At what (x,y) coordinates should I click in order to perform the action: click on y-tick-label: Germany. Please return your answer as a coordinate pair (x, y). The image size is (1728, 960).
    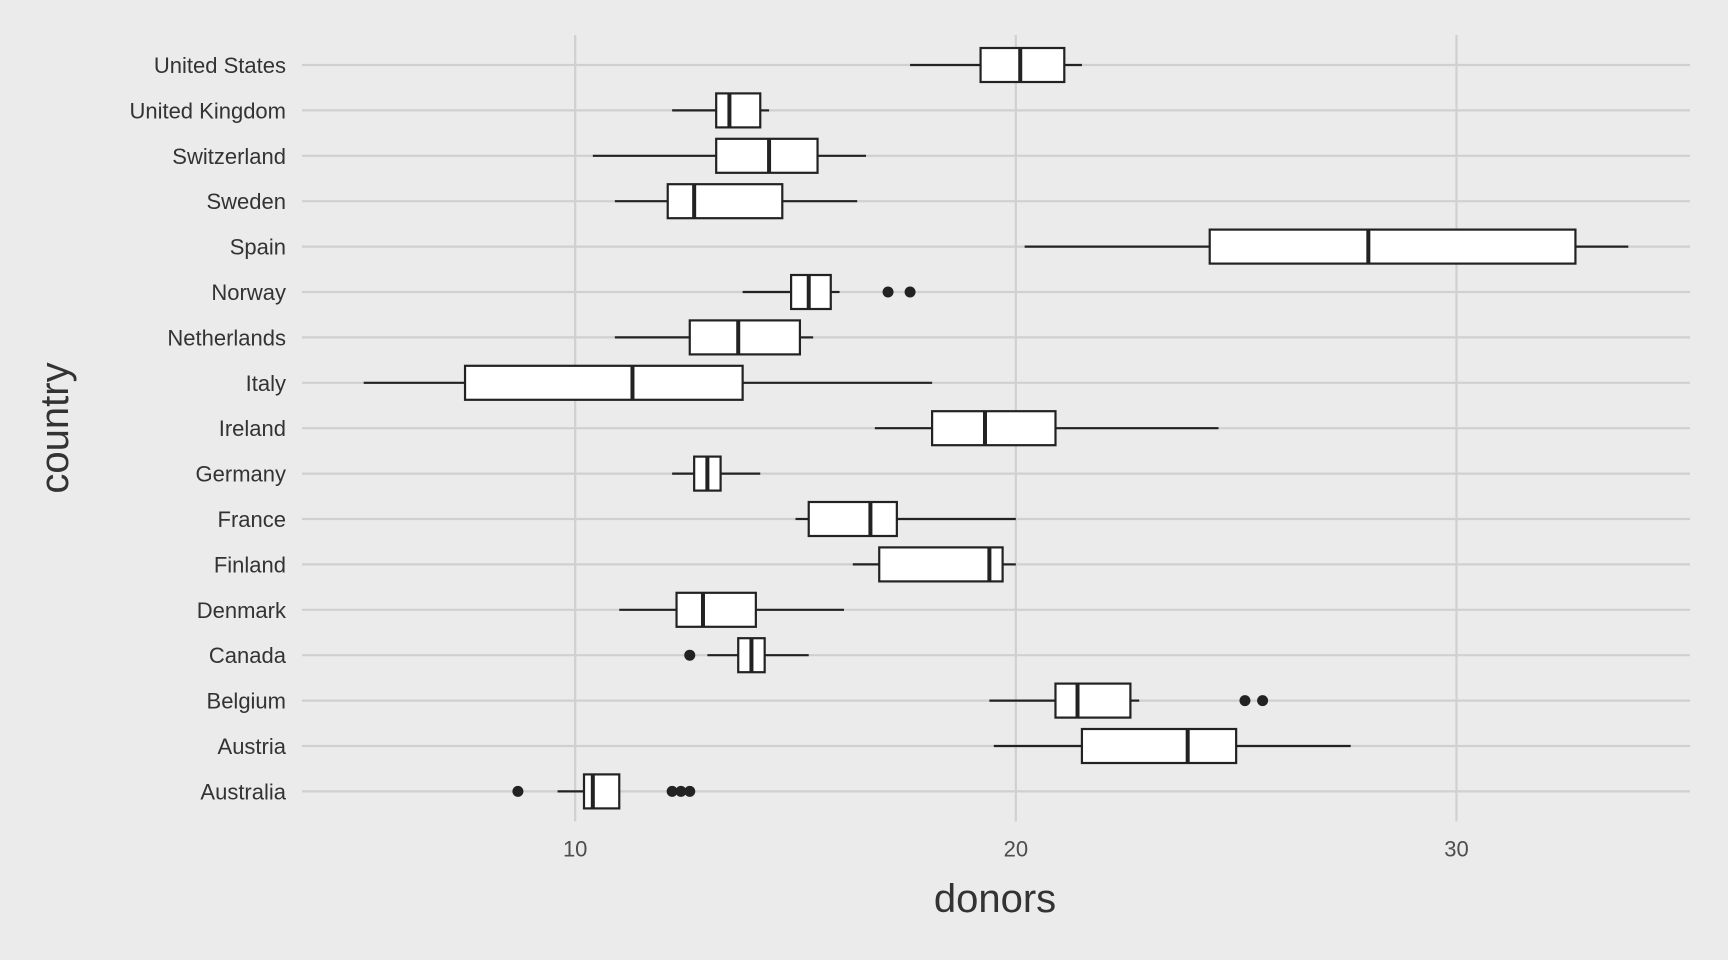
    Looking at the image, I should click on (241, 474).